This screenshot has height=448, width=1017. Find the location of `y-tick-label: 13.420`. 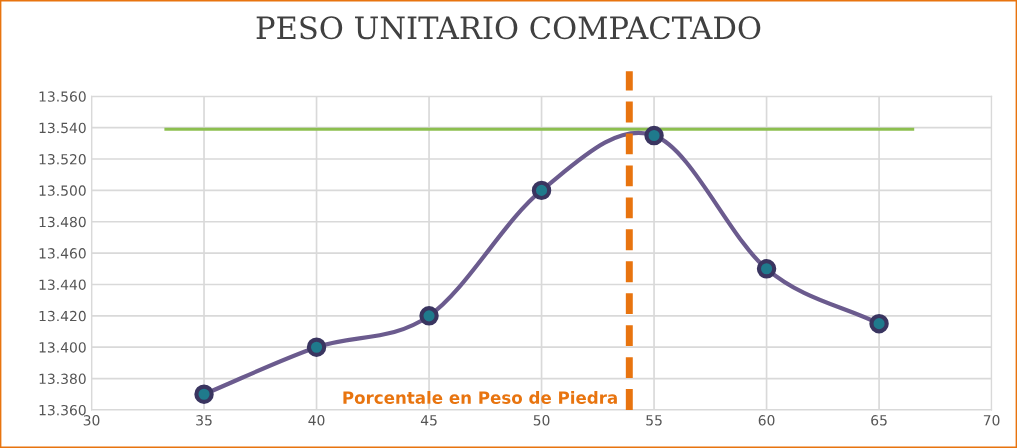

y-tick-label: 13.420 is located at coordinates (62, 316).